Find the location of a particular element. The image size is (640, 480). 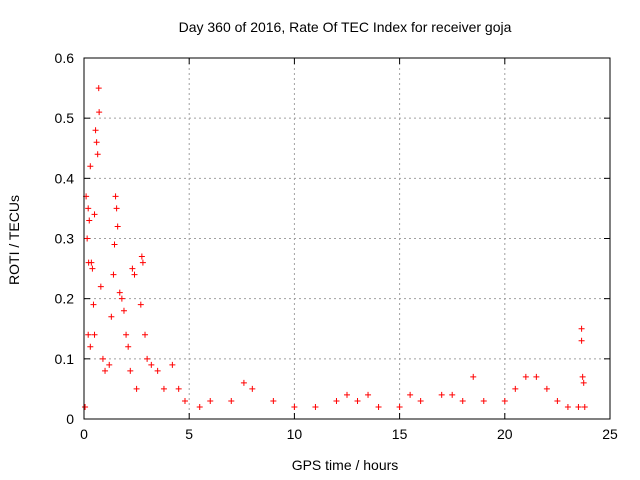

x-axis-label: GPS time / hours is located at coordinates (345, 465).